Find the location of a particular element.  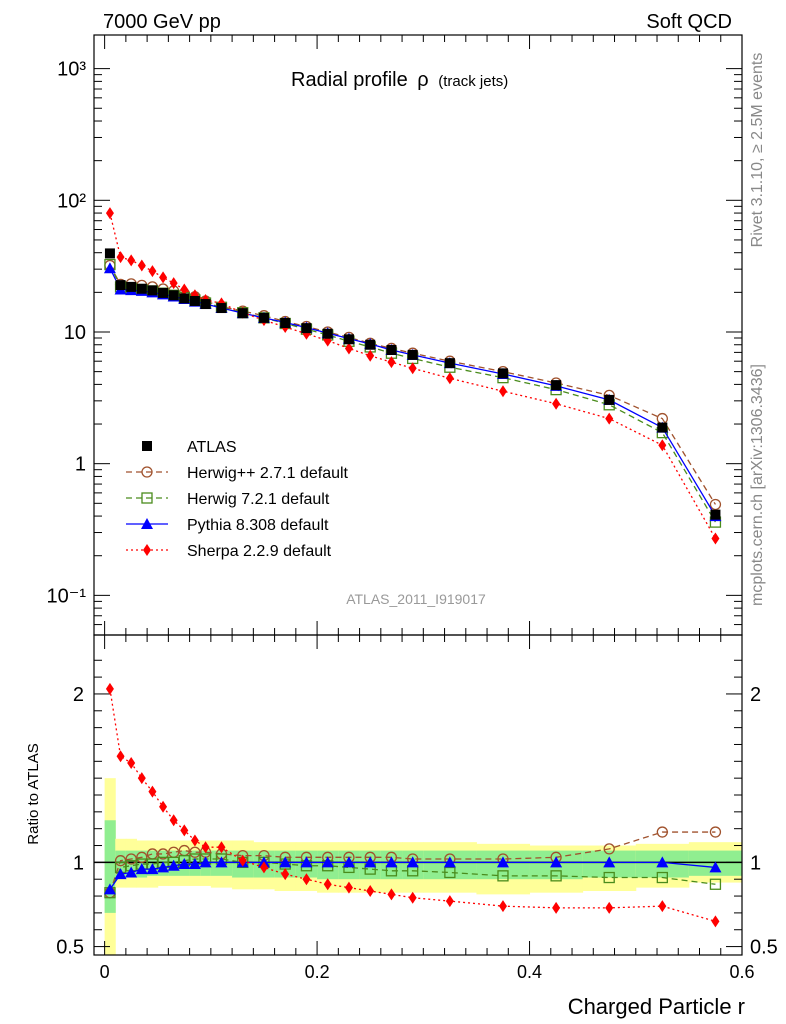

main-title-symbol: ρ is located at coordinates (422, 80).